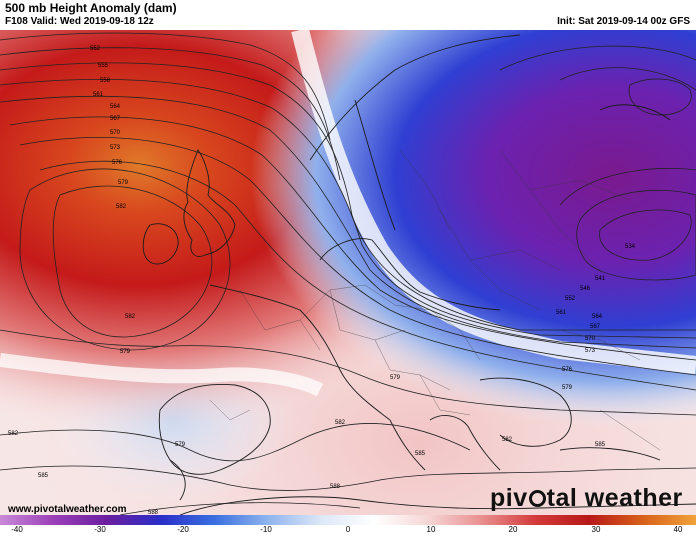 The width and height of the screenshot is (696, 537). Describe the element at coordinates (509, 498) in the screenshot. I see `brand-prefix: piv` at that location.